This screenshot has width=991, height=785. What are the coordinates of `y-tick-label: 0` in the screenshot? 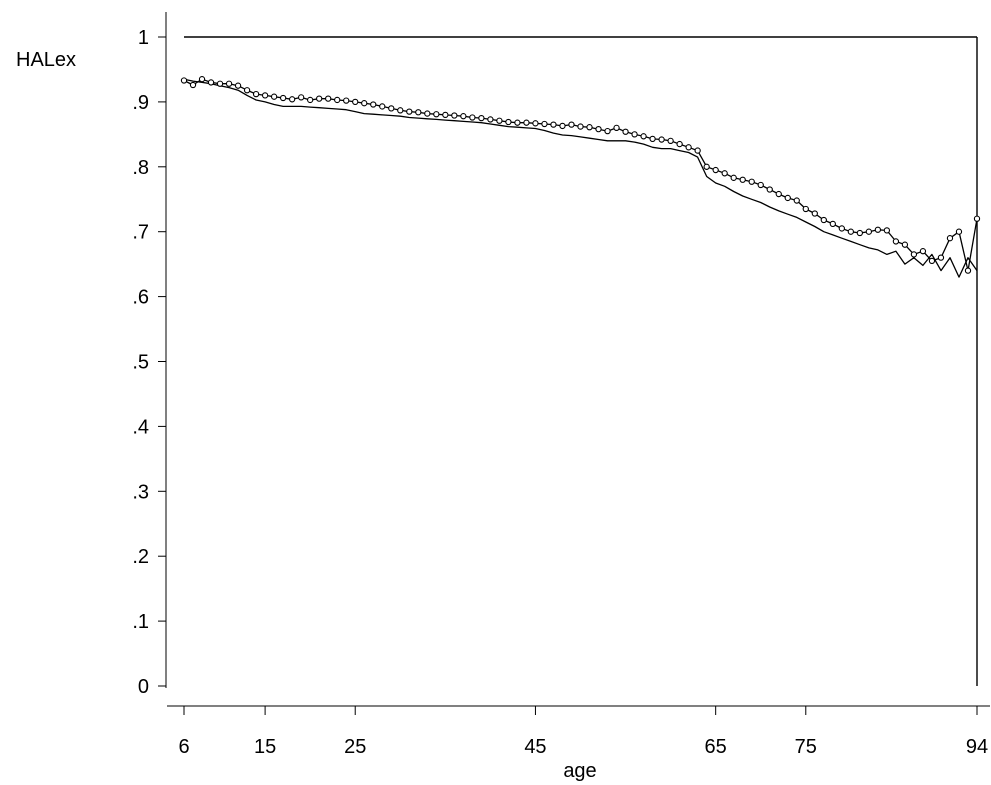 It's located at (143, 687).